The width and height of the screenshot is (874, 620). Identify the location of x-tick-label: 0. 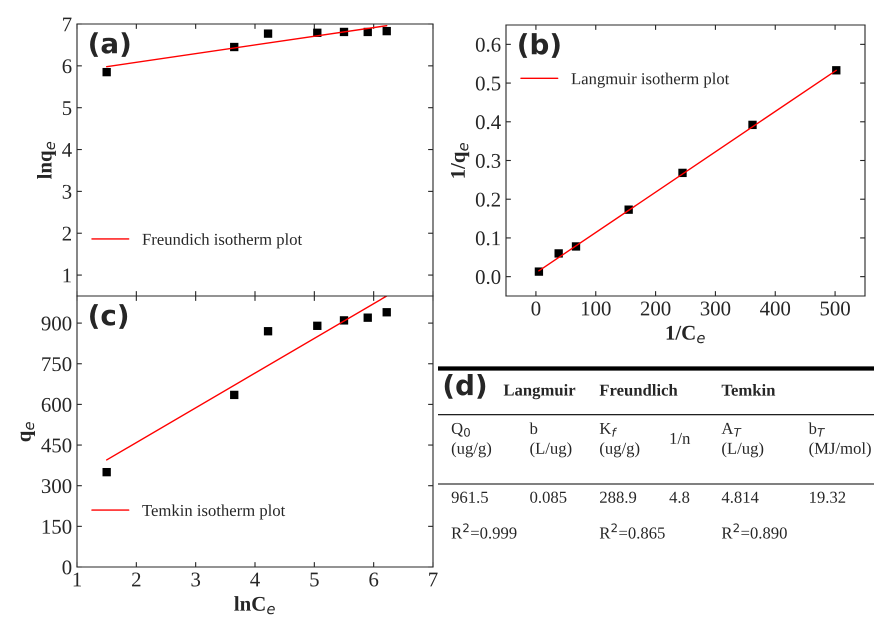
(536, 308).